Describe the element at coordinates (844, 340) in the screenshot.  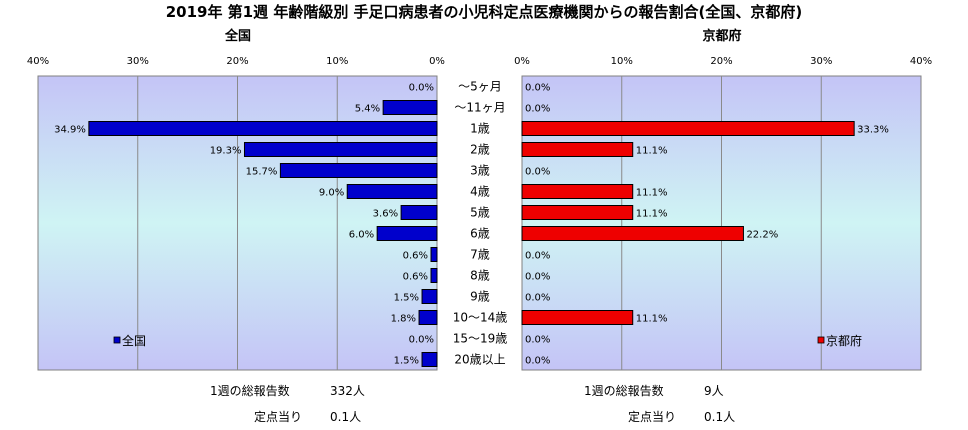
I see `kyoto-legend-label: 京都府` at that location.